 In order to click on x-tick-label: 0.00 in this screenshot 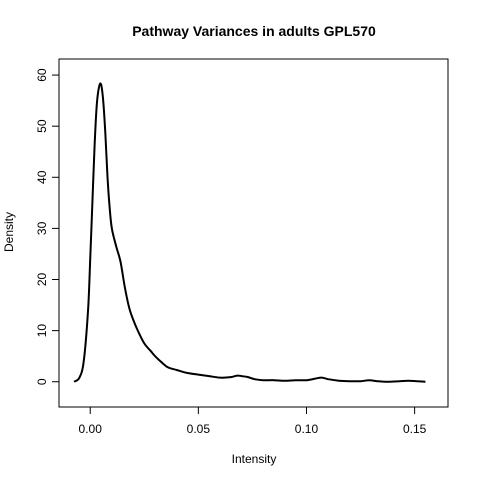, I will do `click(91, 429)`.